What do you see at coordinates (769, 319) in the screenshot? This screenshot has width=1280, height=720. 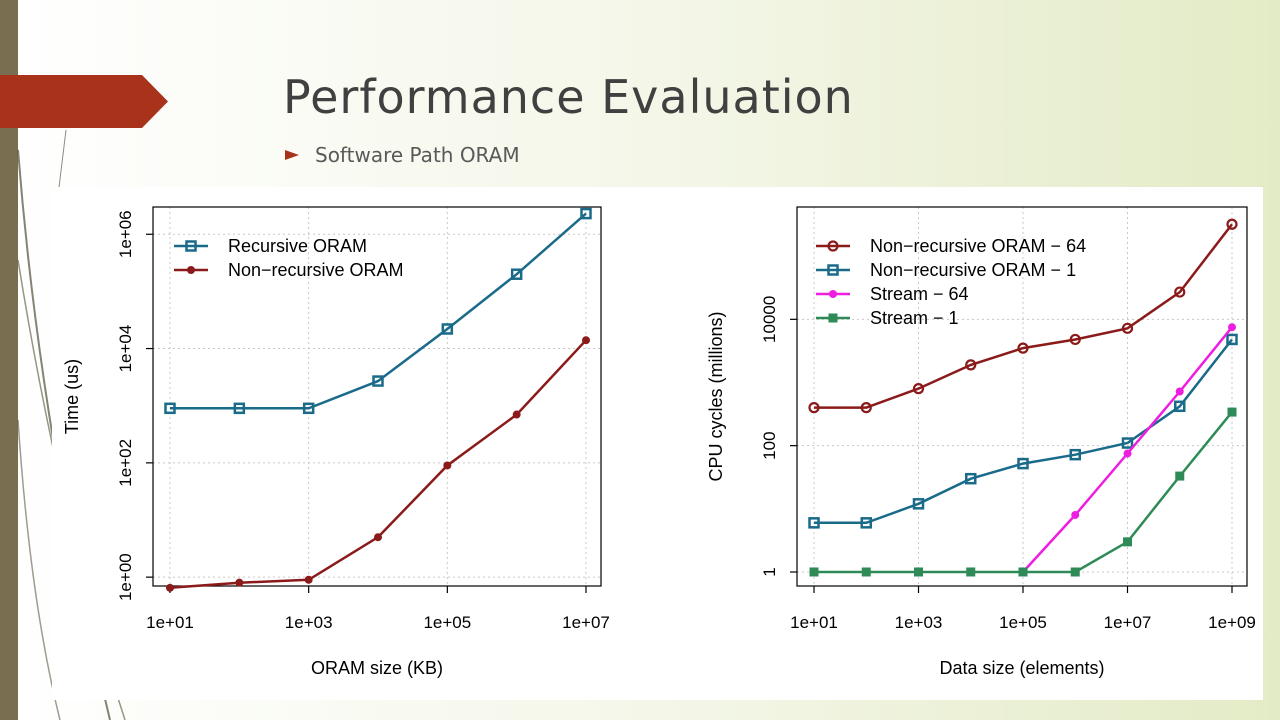 I see `y-tick-label: 10000` at bounding box center [769, 319].